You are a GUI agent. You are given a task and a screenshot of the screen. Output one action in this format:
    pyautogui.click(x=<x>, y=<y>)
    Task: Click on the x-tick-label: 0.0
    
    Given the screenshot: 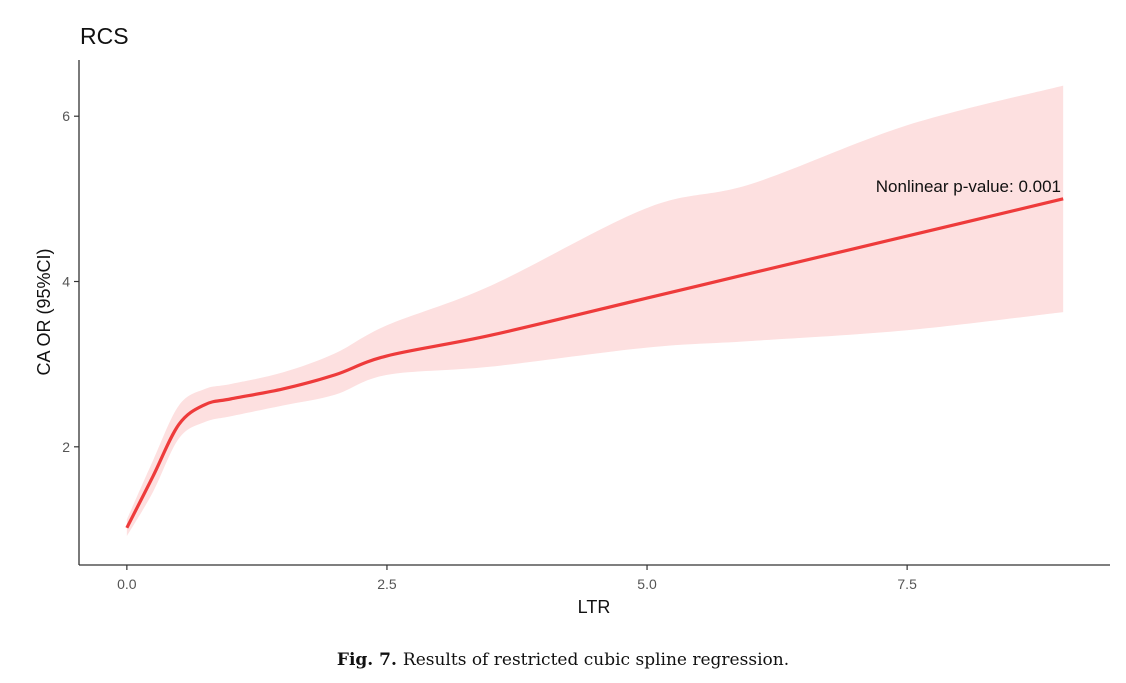 What is the action you would take?
    pyautogui.click(x=127, y=584)
    